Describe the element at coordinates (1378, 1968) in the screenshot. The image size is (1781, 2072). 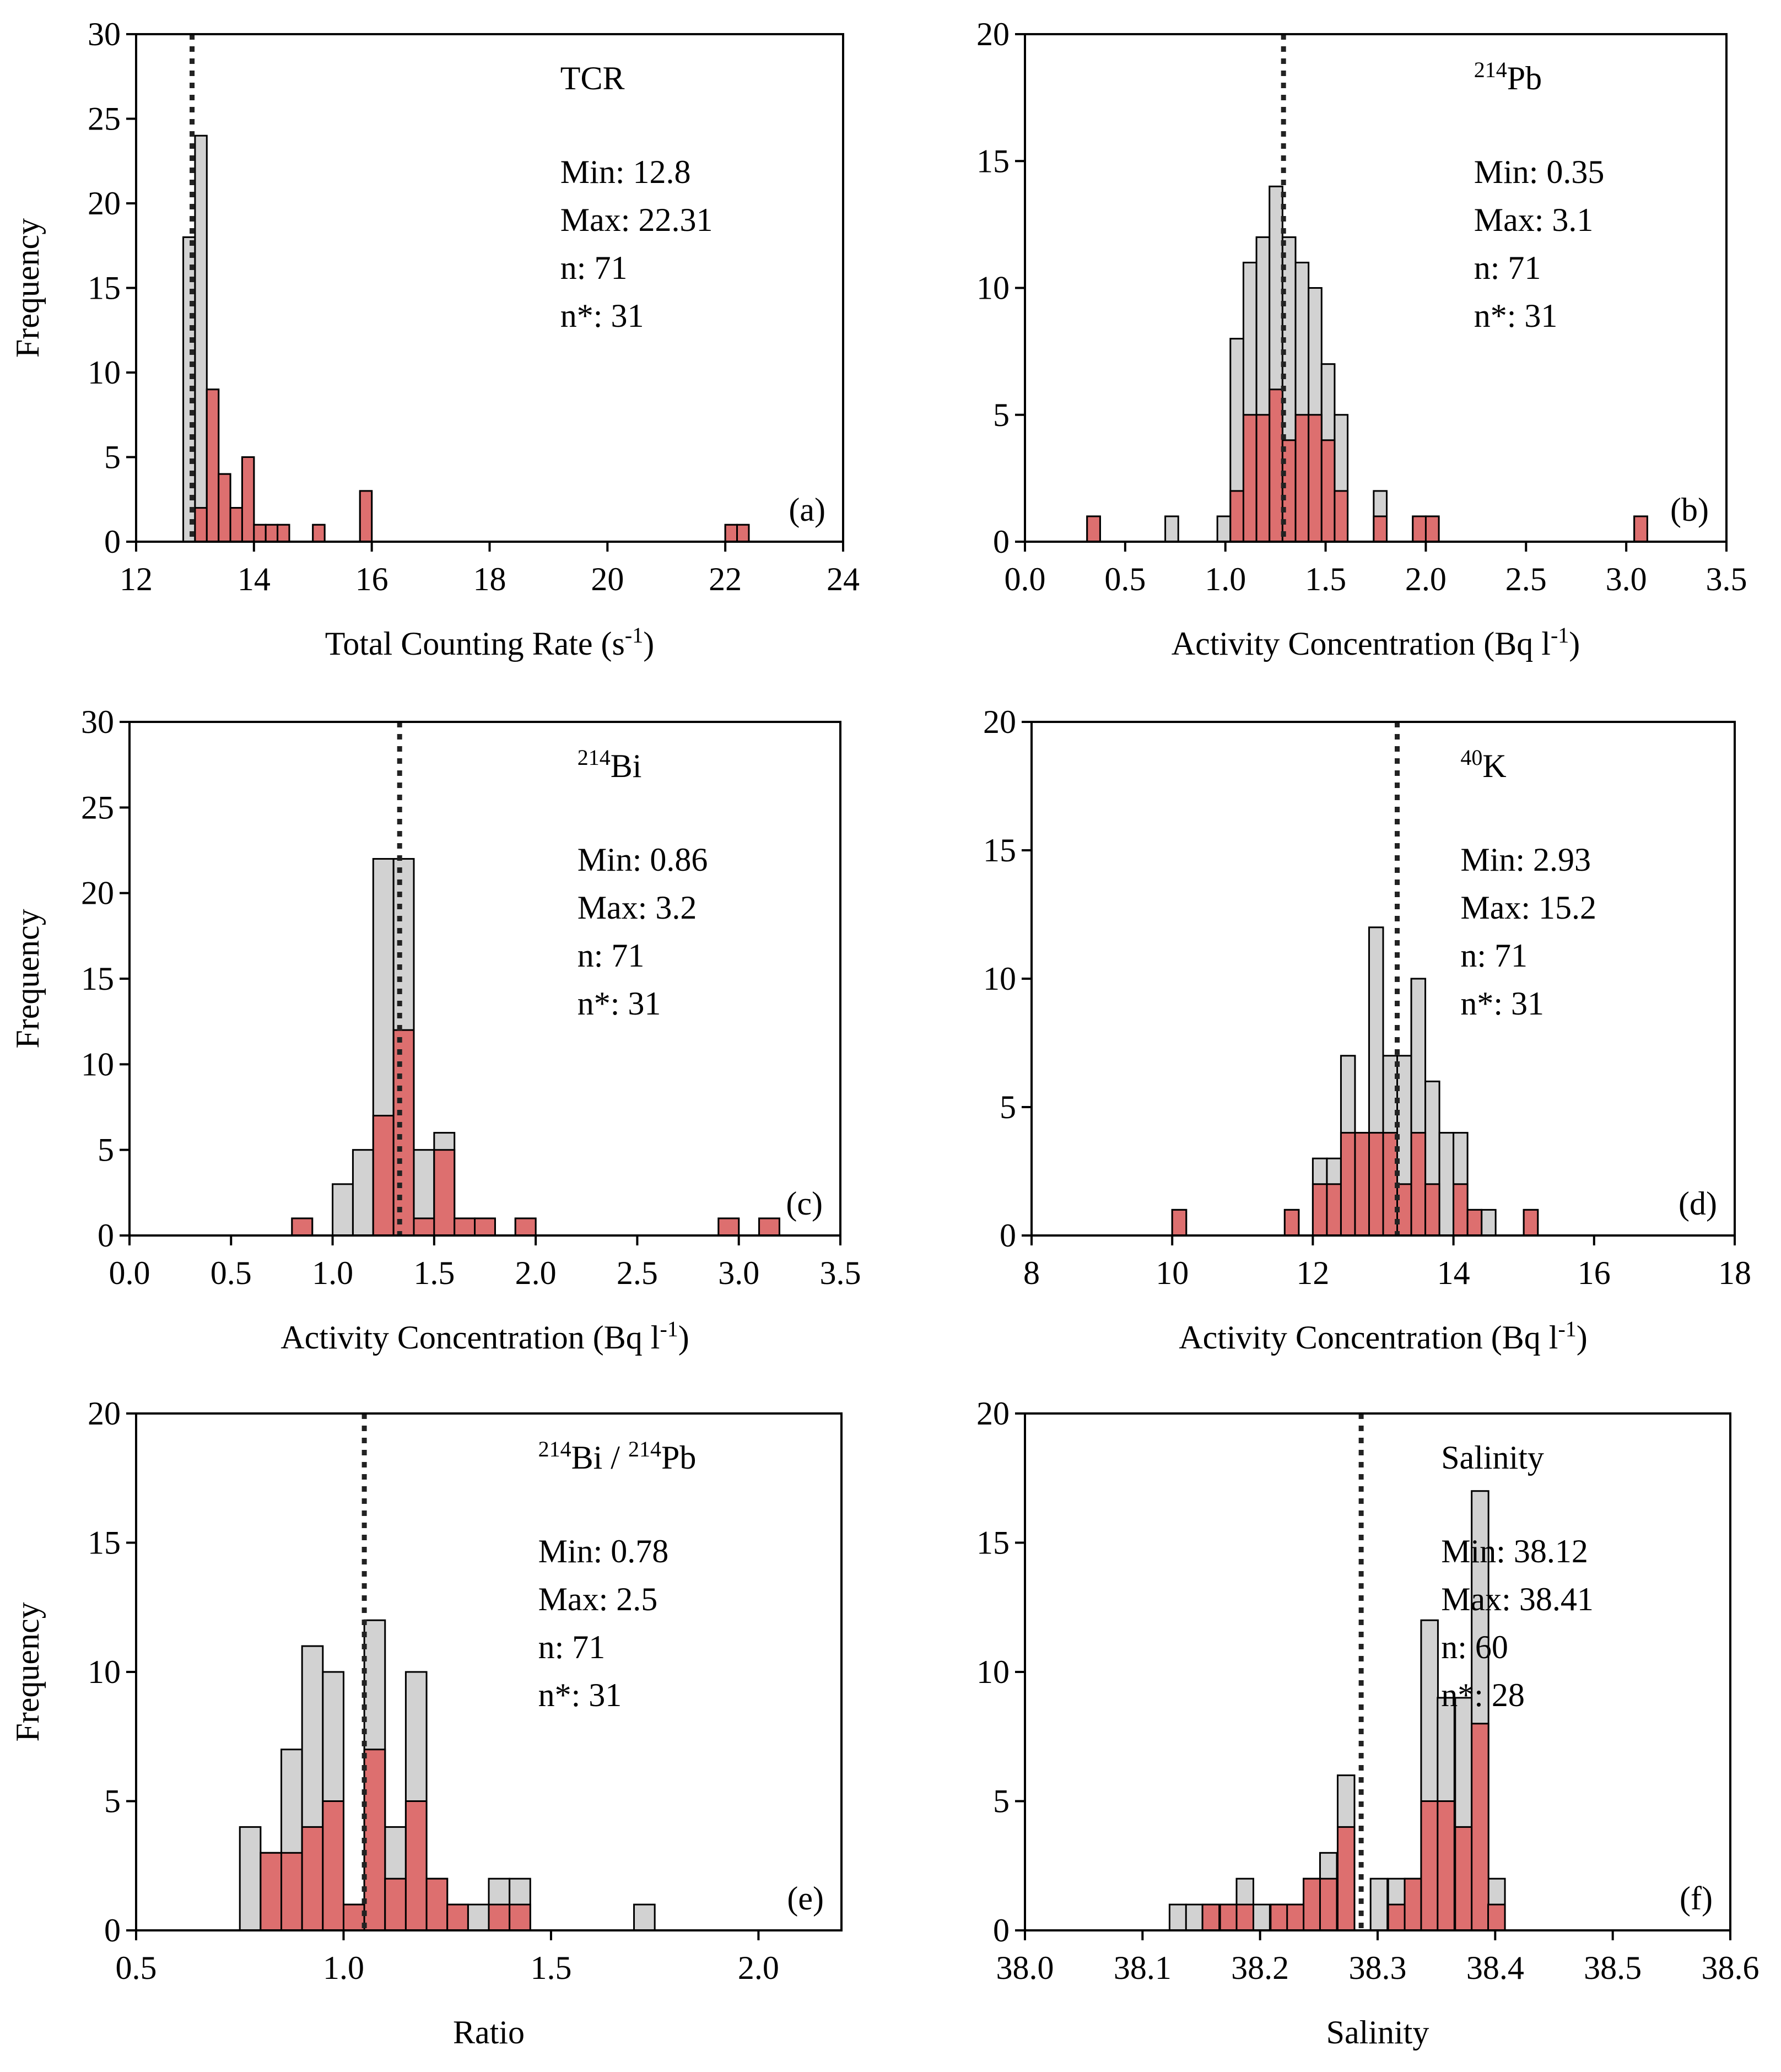
I see `x-tick-label: 38.3` at that location.